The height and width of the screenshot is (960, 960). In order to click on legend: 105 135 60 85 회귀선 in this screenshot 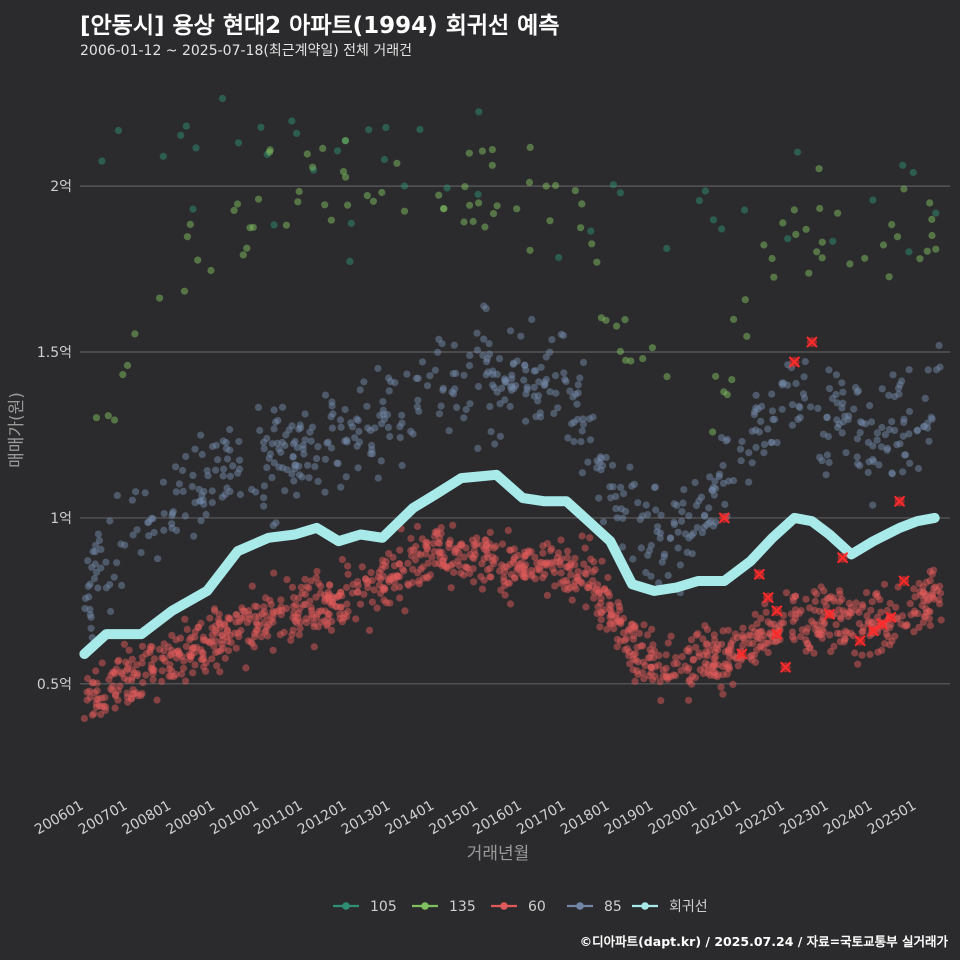, I will do `click(520, 907)`.